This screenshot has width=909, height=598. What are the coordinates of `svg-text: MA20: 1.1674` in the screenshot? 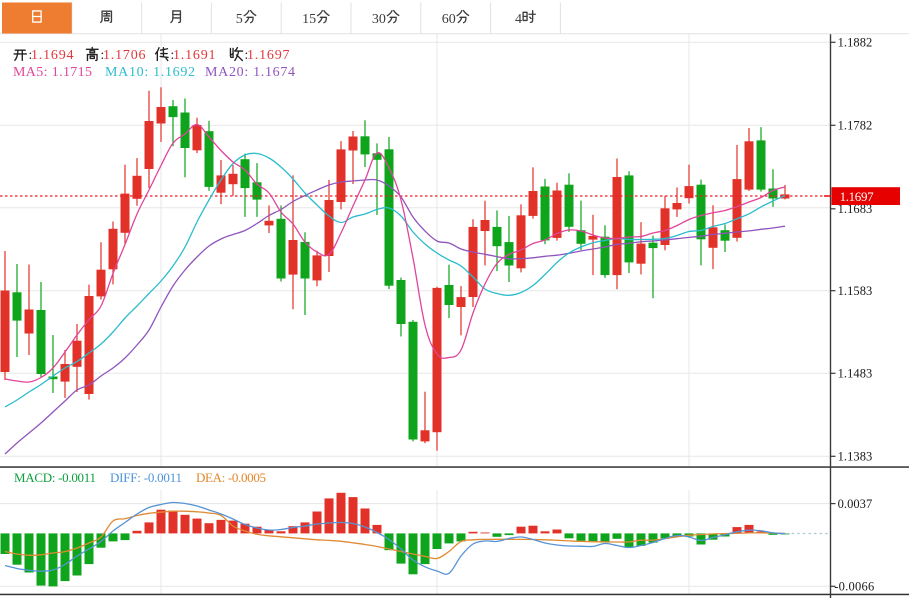 It's located at (250, 72).